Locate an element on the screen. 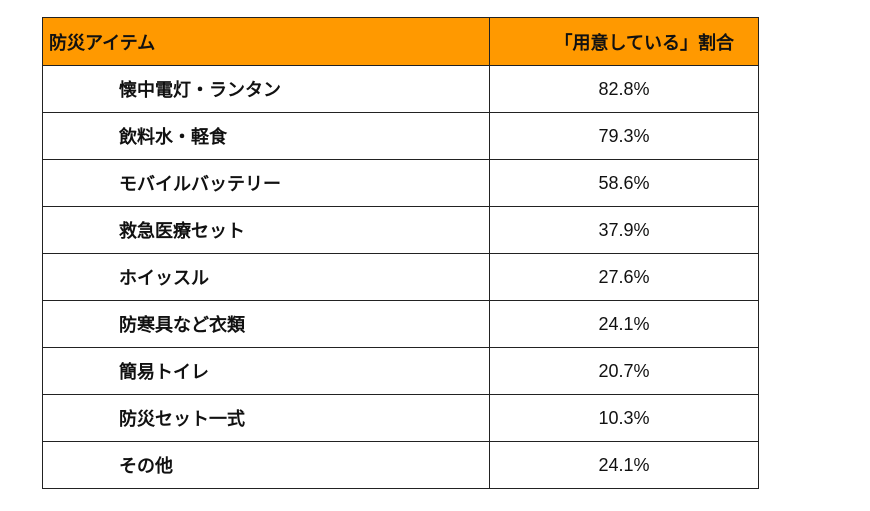  item-name: 飲料水・軽食 is located at coordinates (266, 136).